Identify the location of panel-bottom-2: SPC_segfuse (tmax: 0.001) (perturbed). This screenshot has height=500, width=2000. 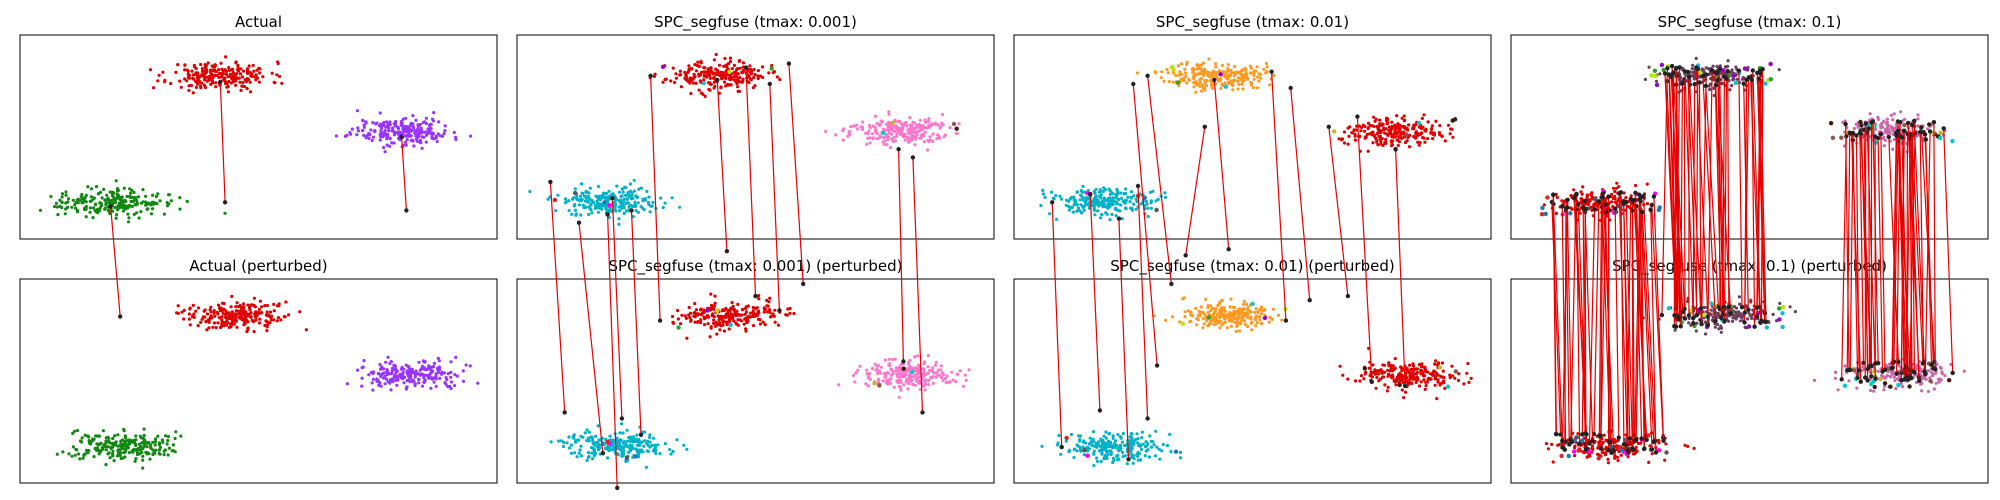
(755, 370).